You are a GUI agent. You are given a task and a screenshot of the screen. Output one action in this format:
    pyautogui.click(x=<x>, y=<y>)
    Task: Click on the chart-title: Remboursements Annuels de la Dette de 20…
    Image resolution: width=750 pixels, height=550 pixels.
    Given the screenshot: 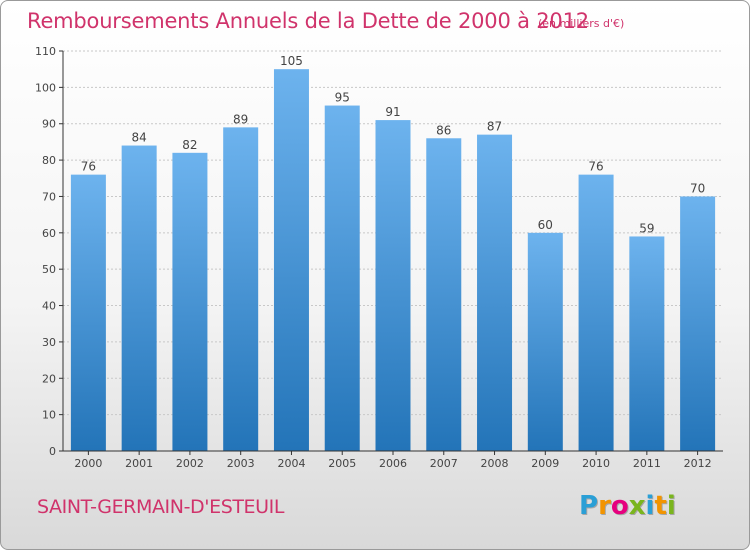 What is the action you would take?
    pyautogui.click(x=308, y=21)
    